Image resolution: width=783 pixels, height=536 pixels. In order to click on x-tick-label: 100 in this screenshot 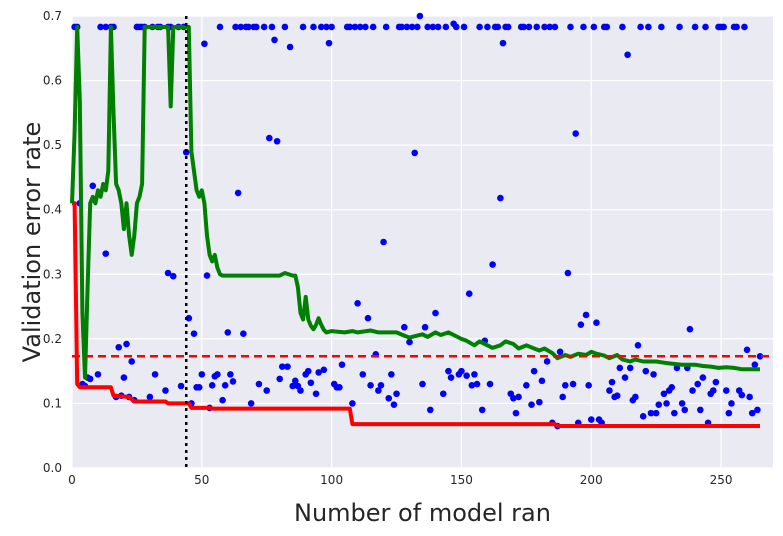, I will do `click(331, 480)`.